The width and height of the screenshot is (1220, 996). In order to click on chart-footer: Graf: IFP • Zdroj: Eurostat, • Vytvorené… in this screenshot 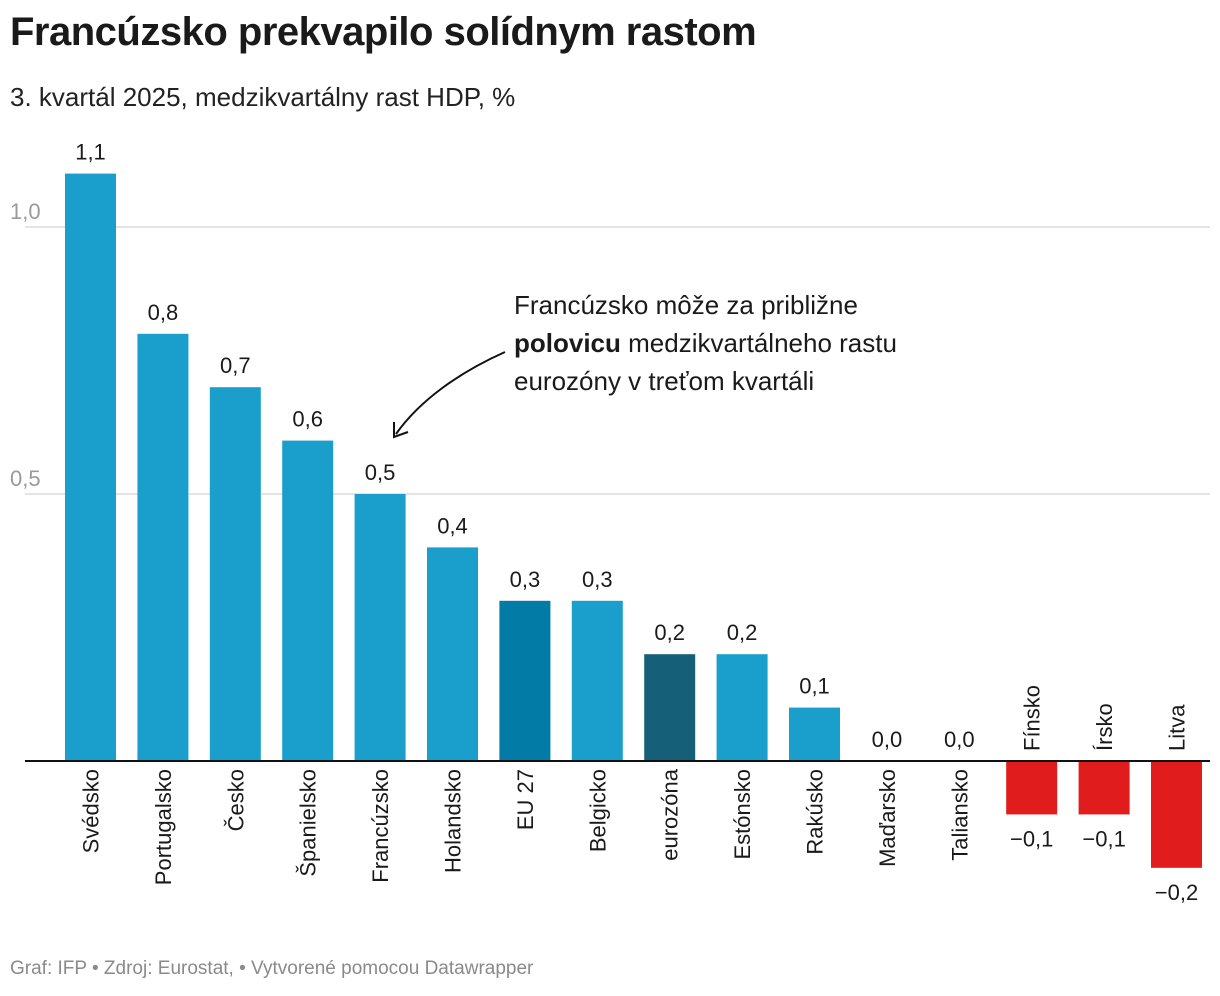, I will do `click(272, 968)`.